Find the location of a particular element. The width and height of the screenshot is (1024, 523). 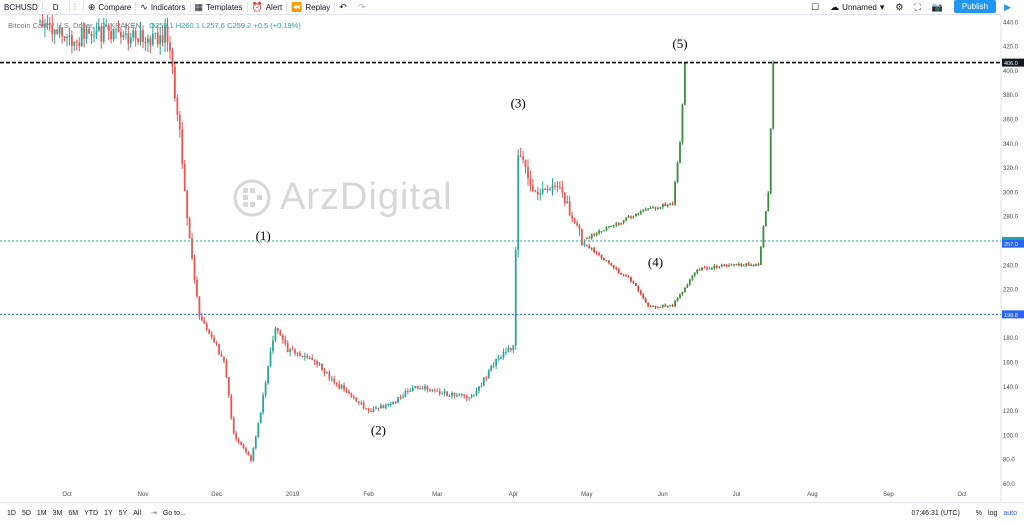

y-tick-label: 140.0 is located at coordinates (1011, 388).